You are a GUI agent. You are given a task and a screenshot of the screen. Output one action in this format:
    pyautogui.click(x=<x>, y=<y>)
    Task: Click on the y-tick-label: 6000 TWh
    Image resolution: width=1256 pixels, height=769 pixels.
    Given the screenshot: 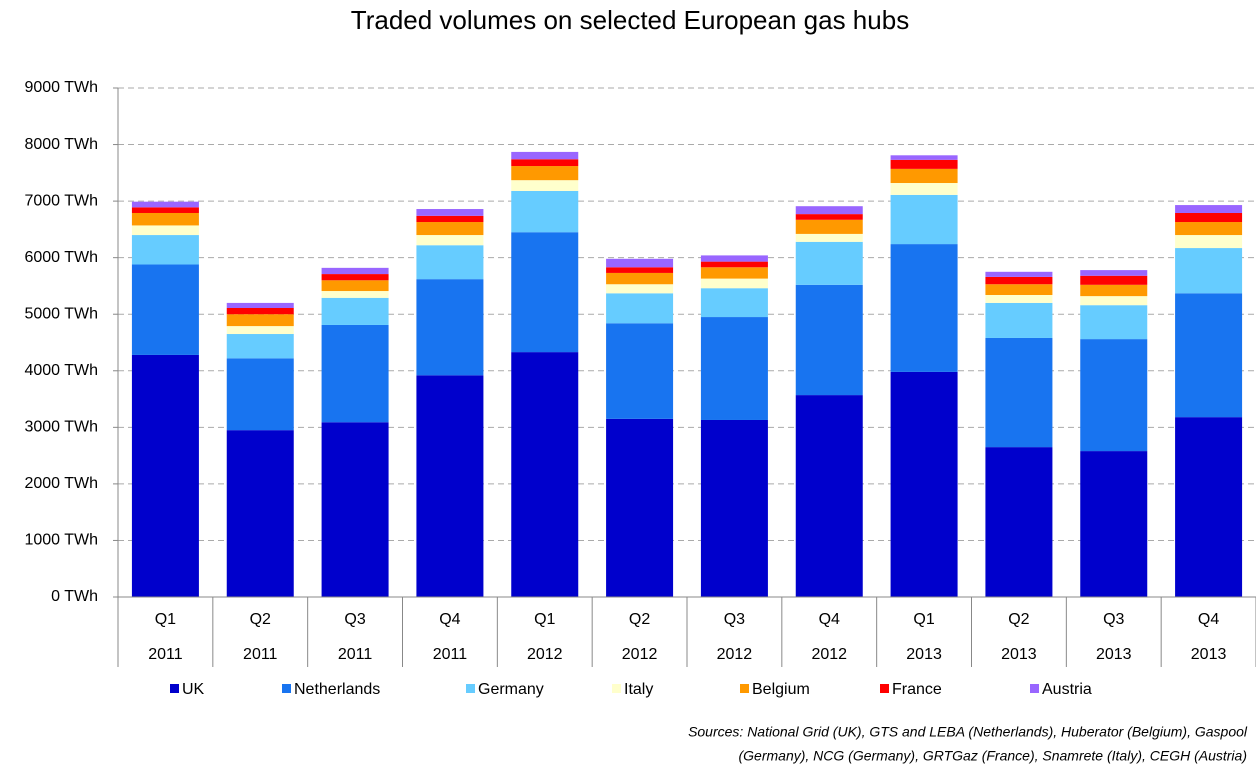 What is the action you would take?
    pyautogui.click(x=61, y=257)
    